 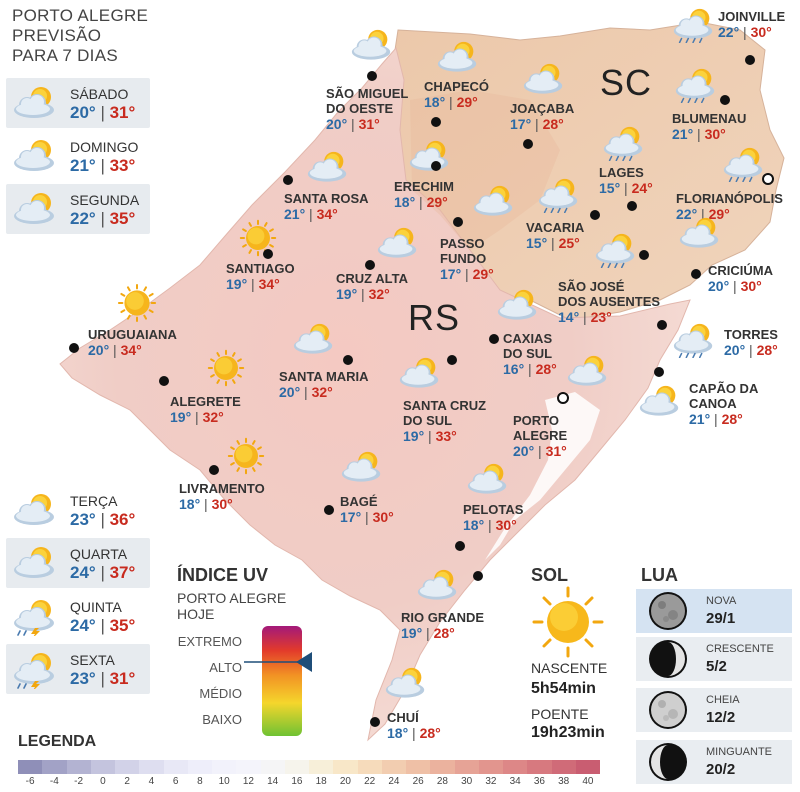 I want to click on city-name: SANTA MARIA, so click(x=324, y=376).